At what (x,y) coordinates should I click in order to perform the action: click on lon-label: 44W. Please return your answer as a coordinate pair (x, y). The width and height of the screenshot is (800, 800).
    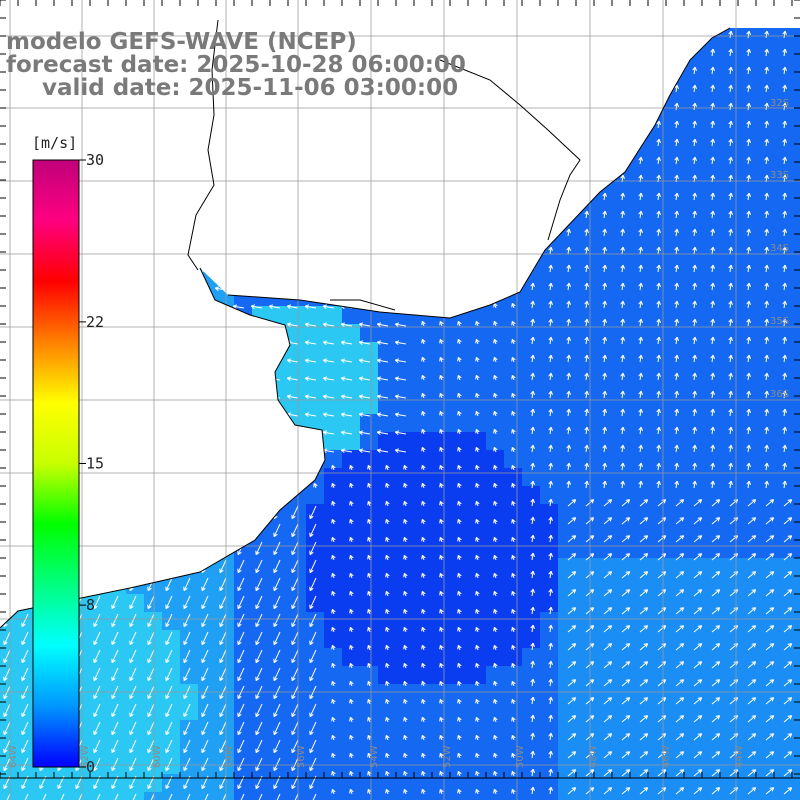
    Looking at the image, I should click on (739, 756).